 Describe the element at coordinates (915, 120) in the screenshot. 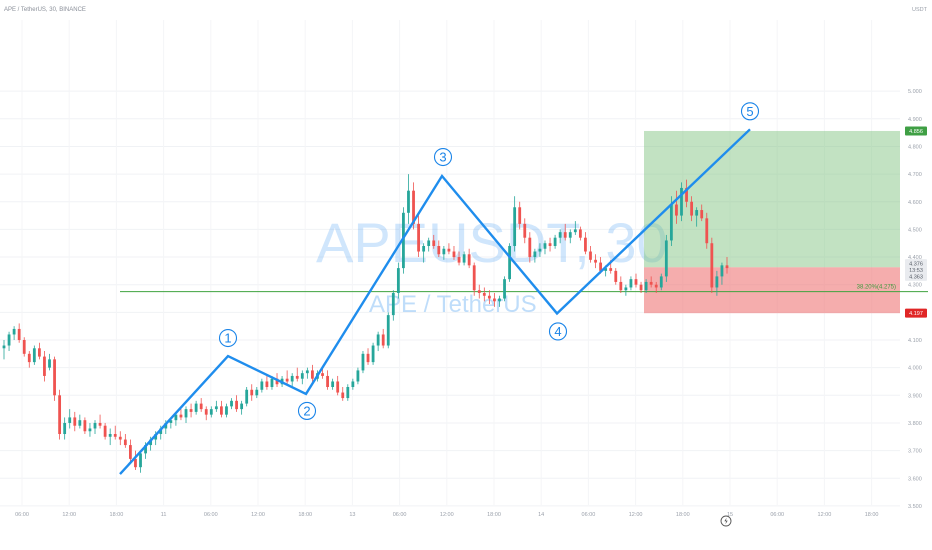

I see `y-tick-label: 4.900` at that location.